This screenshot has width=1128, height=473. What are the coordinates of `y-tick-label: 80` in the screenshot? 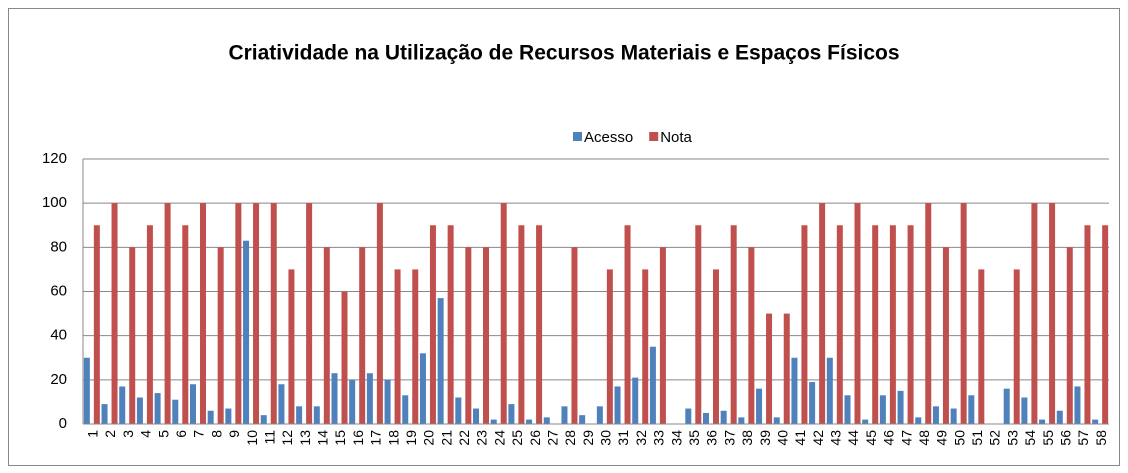 It's located at (58, 246).